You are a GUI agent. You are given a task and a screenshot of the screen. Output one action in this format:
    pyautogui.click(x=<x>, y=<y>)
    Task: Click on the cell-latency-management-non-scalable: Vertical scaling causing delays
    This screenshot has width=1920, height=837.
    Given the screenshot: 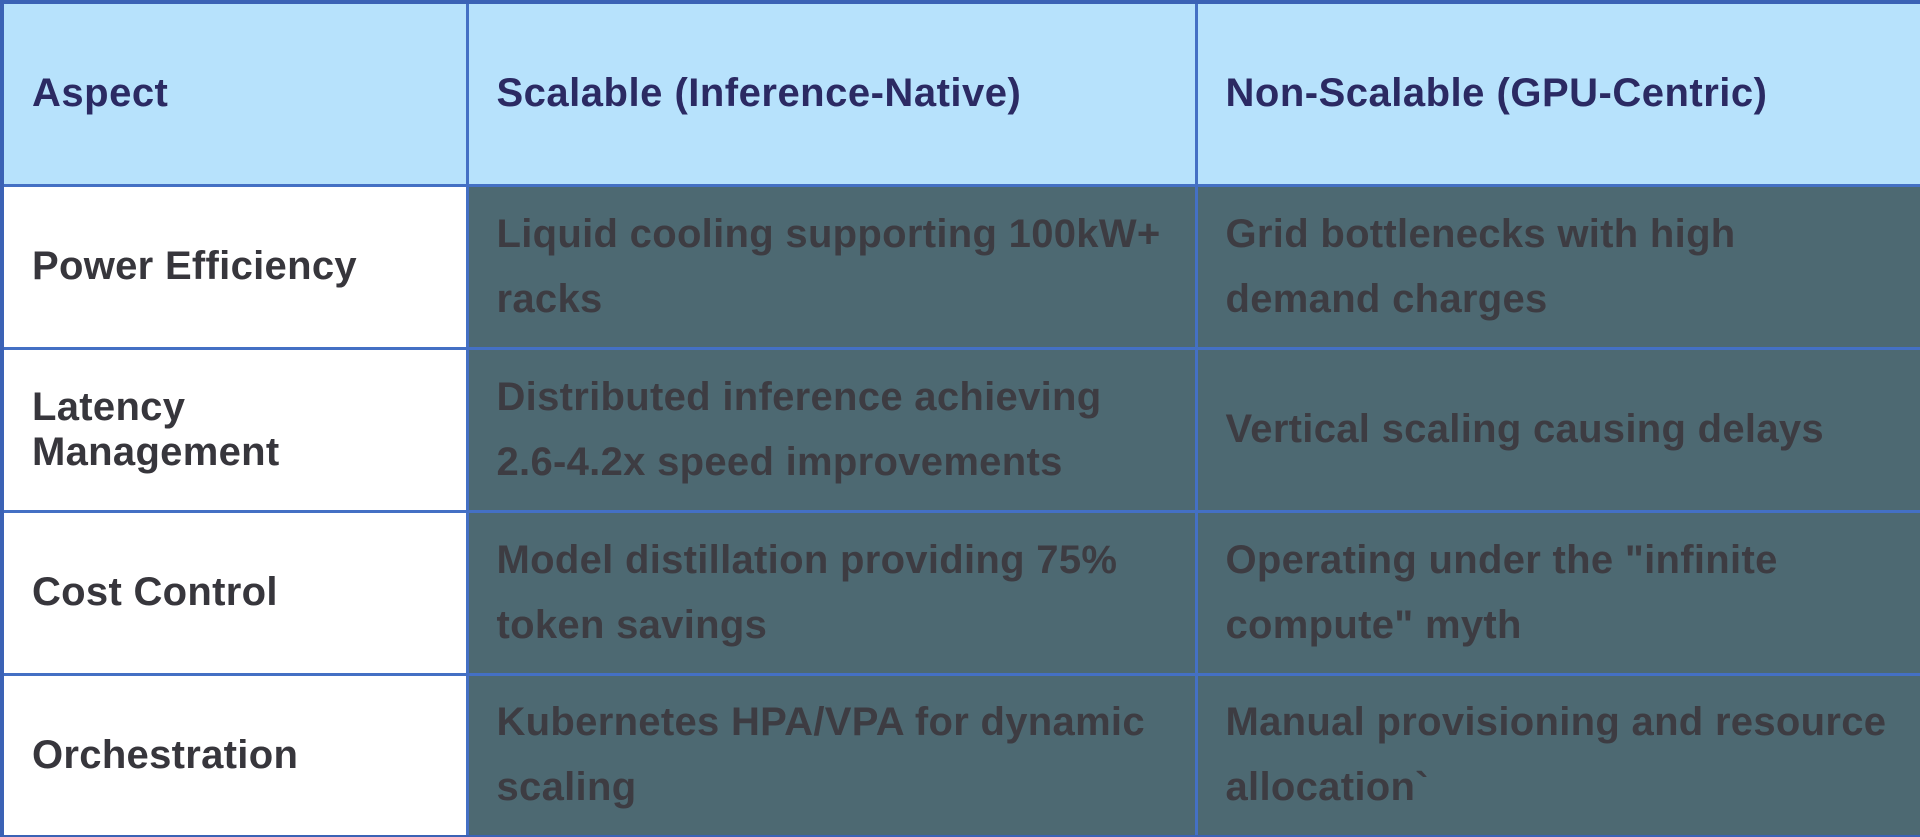 What is the action you would take?
    pyautogui.click(x=1557, y=429)
    